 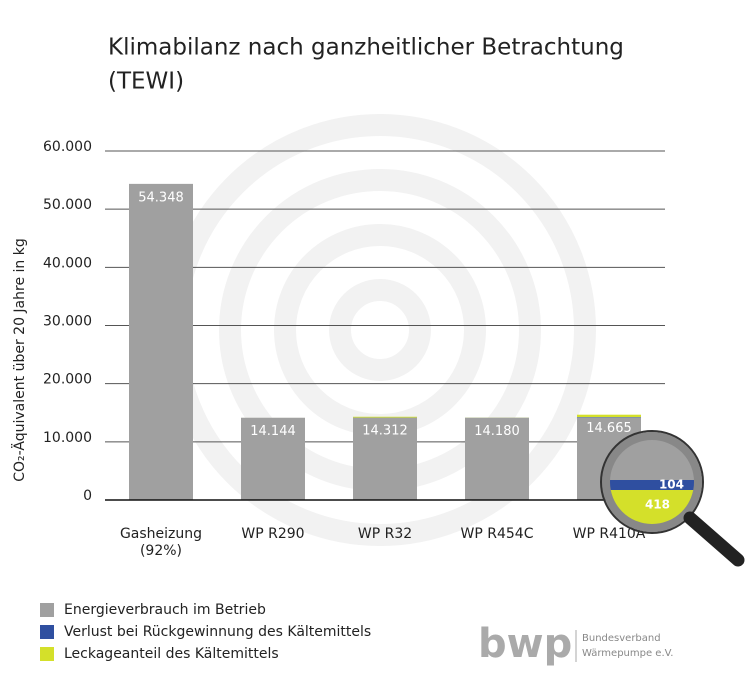 I want to click on y-tick-label: 0, so click(x=87, y=496).